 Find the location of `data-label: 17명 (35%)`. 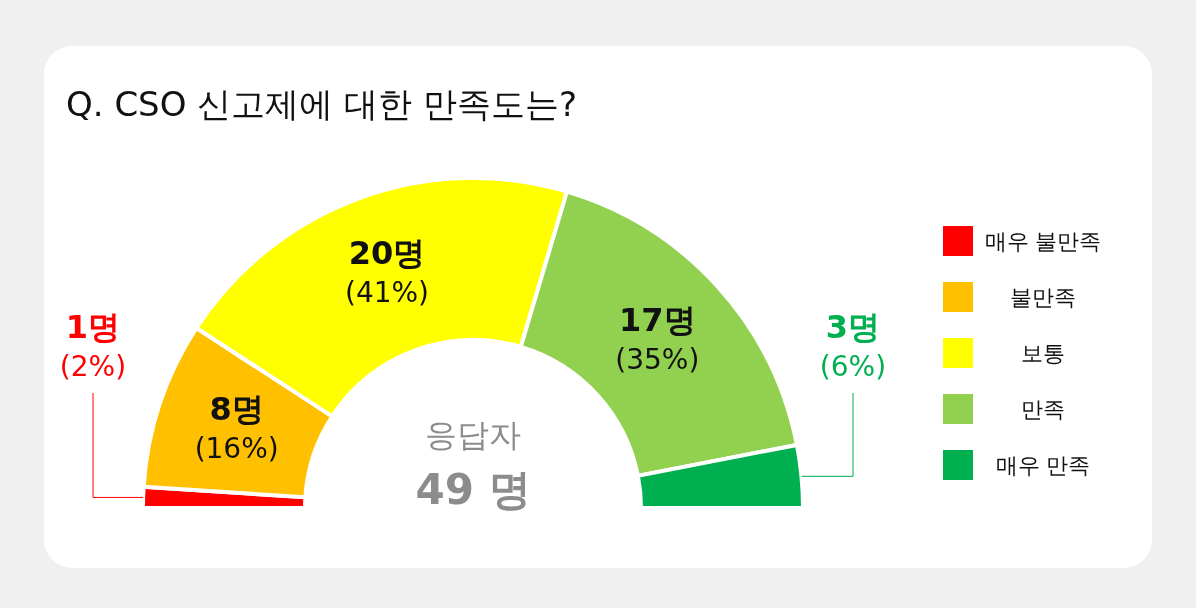

data-label: 17명 (35%) is located at coordinates (657, 338).